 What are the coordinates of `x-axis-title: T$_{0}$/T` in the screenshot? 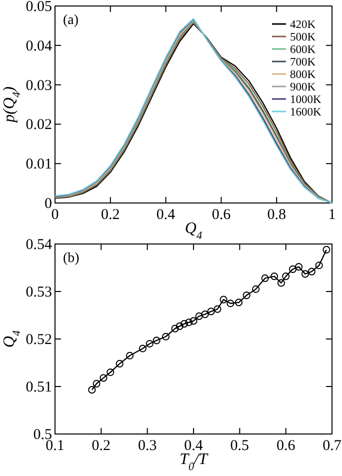 It's located at (194, 462).